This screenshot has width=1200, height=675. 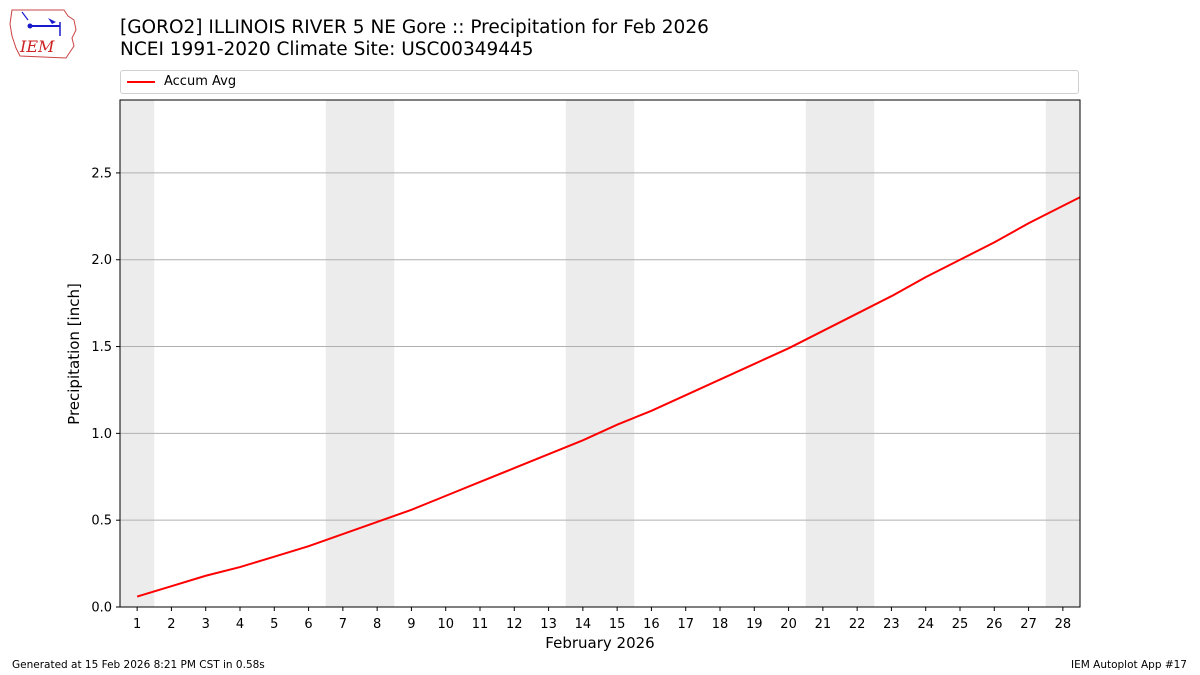 What do you see at coordinates (327, 49) in the screenshot?
I see `title-line-2: NCEI 1991-2020 Climate Site: USC00349445` at bounding box center [327, 49].